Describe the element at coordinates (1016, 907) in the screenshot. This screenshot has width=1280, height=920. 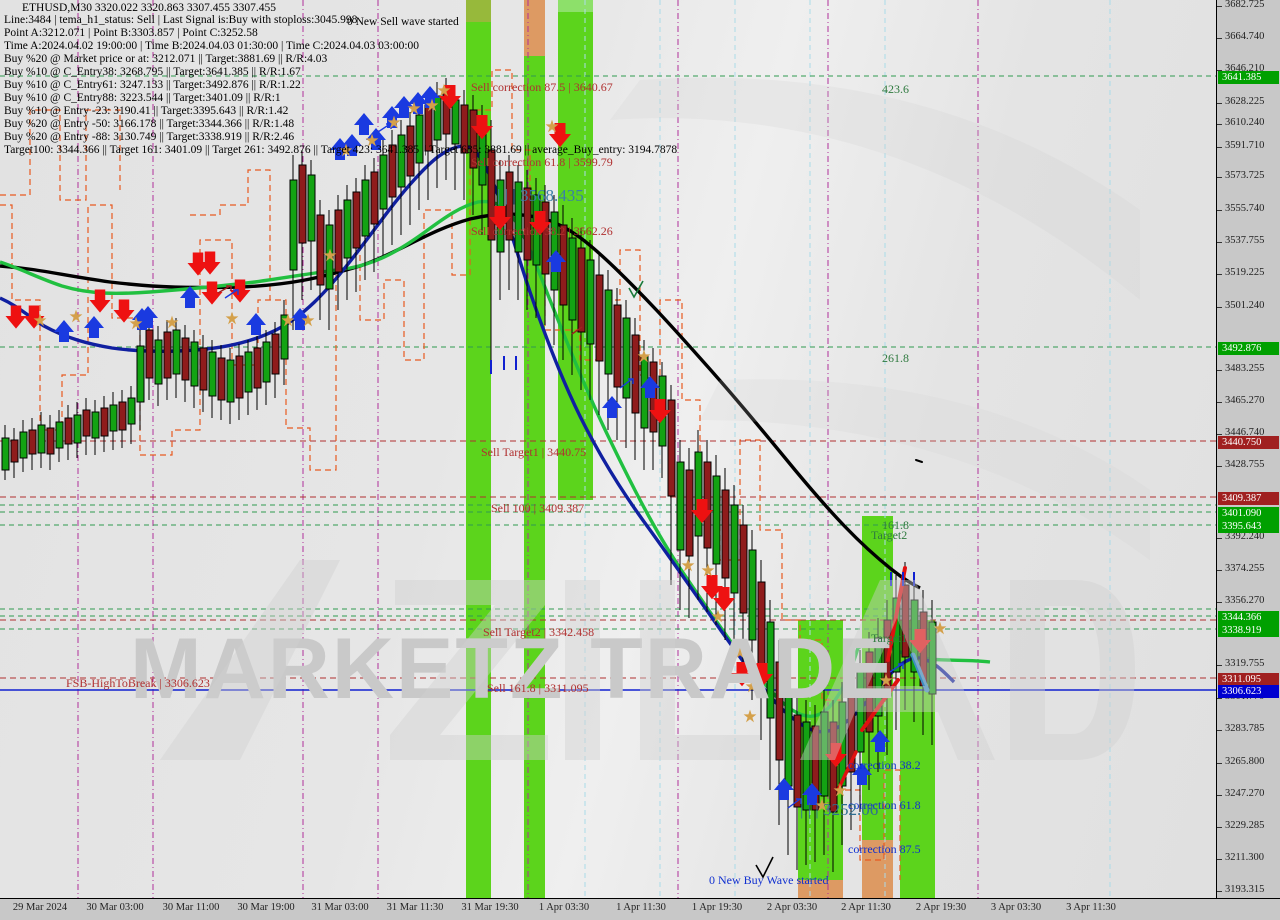
I see `time-tick-label: 3 Apr 03:30` at that location.